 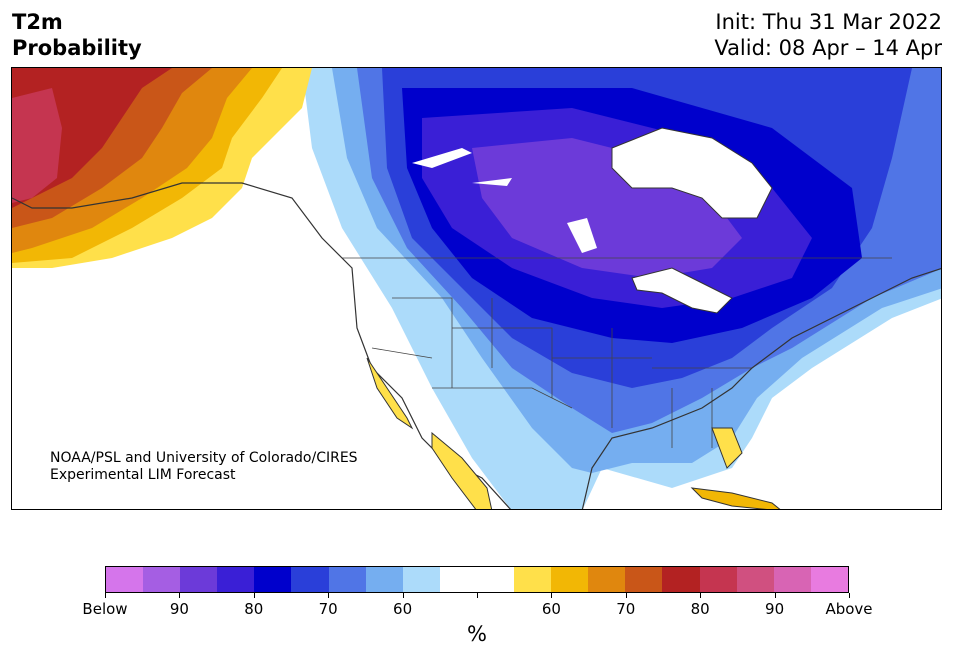 I want to click on above-97-band, so click(x=37, y=145).